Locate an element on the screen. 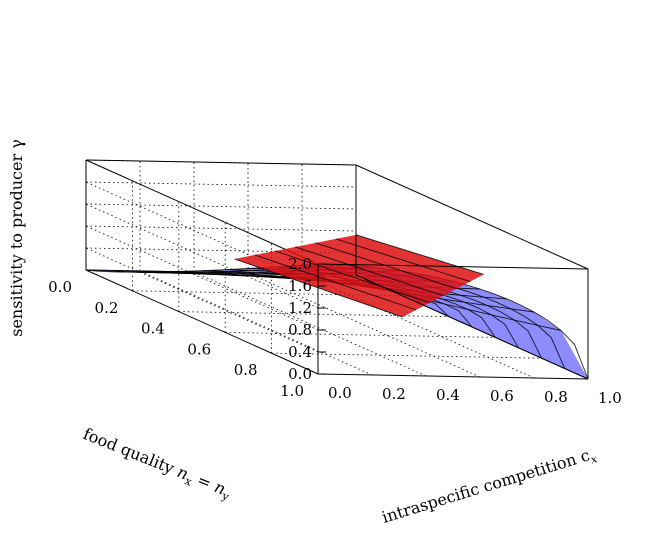  z-axis-label: sensitivity to producer γ is located at coordinates (16, 238).